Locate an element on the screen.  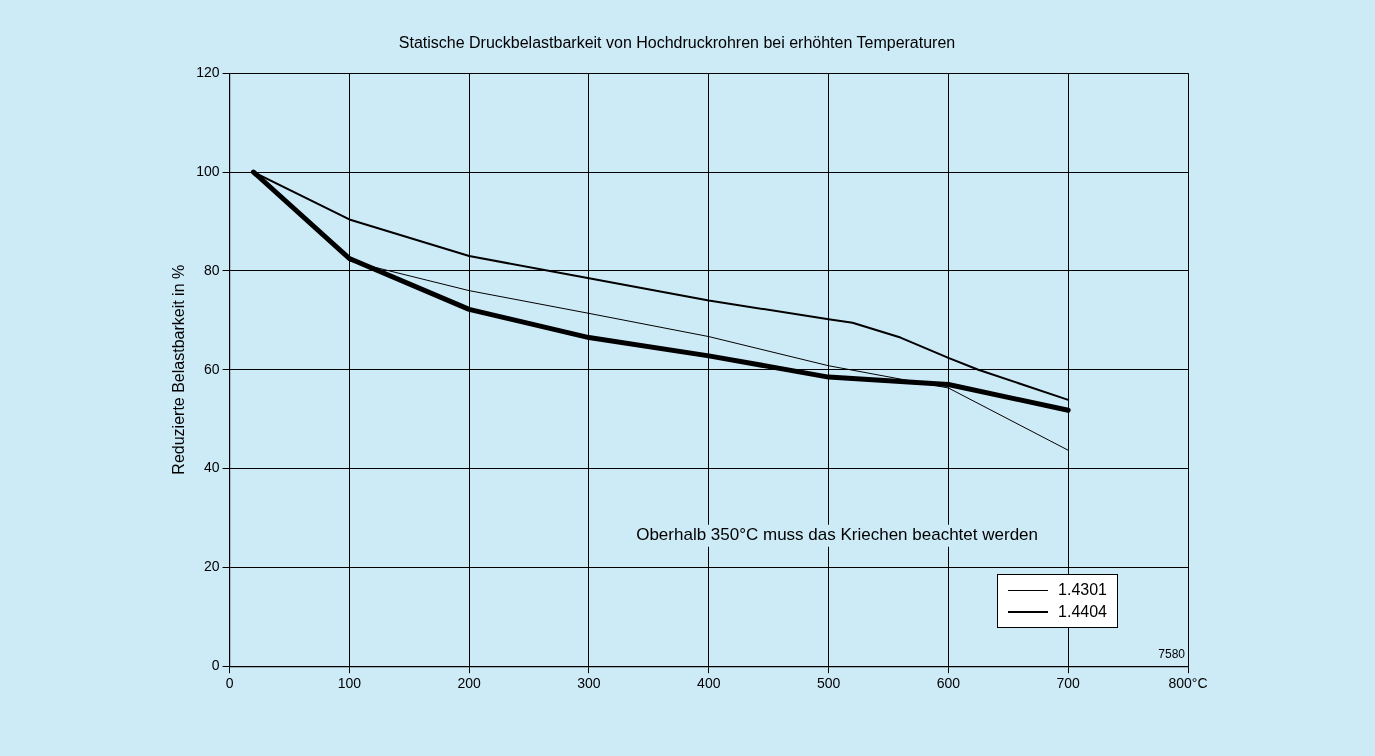
chart-title: Statische Druckbelastbarkeit von Hochdruckrohren bei erhöhten Temperaturen is located at coordinates (677, 43).